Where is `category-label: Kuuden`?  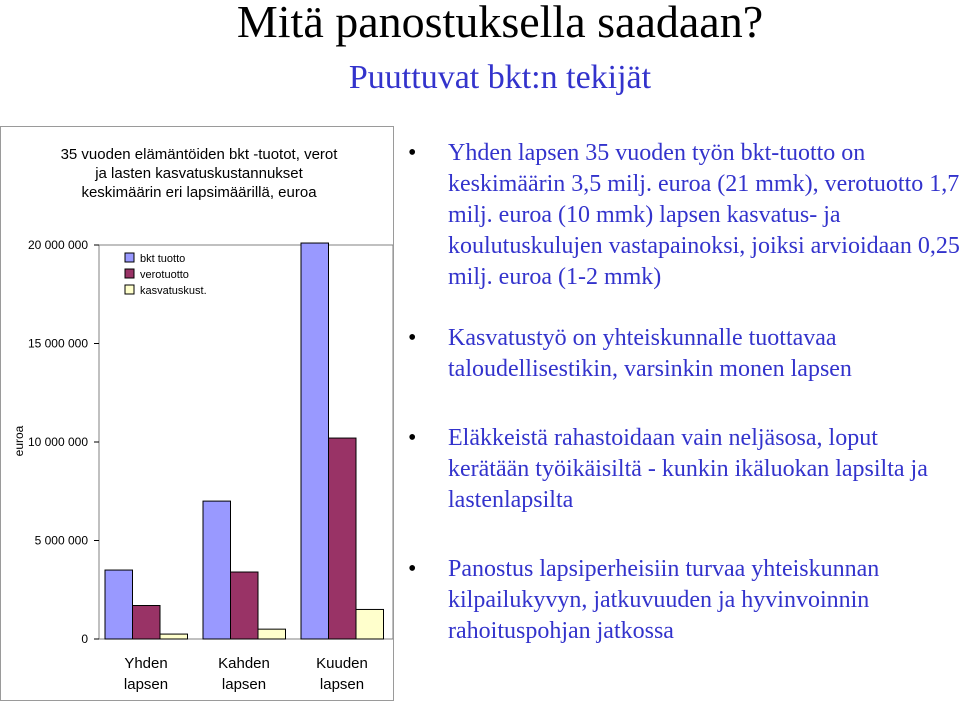 category-label: Kuuden is located at coordinates (342, 663).